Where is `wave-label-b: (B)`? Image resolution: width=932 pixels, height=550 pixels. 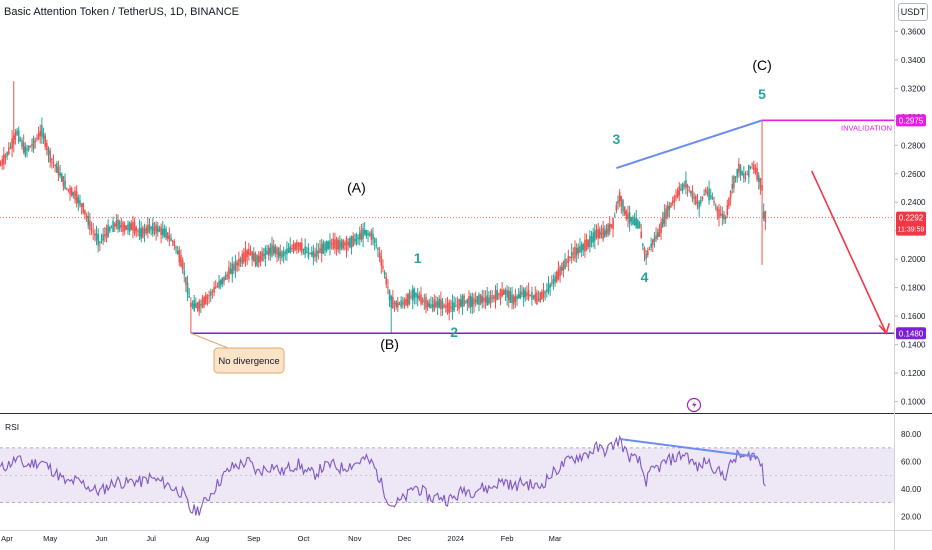 wave-label-b: (B) is located at coordinates (389, 344).